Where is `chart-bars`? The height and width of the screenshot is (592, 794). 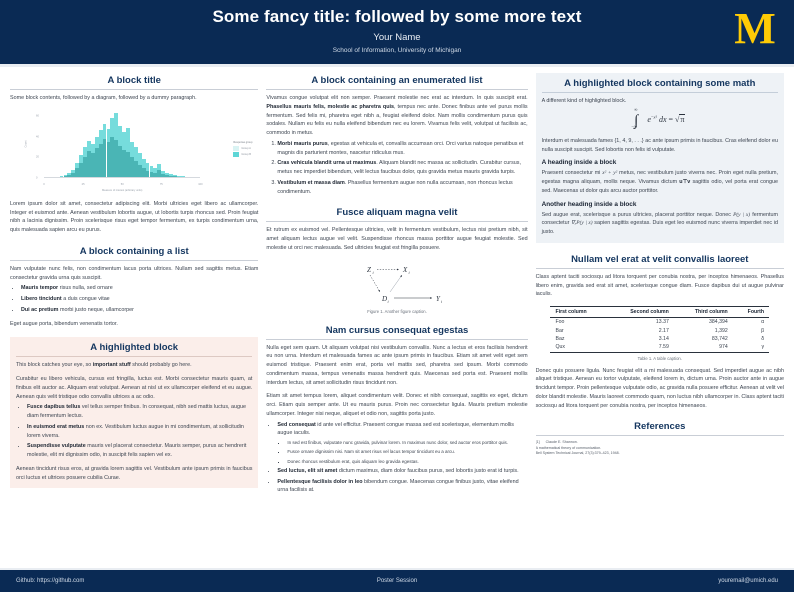 chart-bars is located at coordinates (122, 144).